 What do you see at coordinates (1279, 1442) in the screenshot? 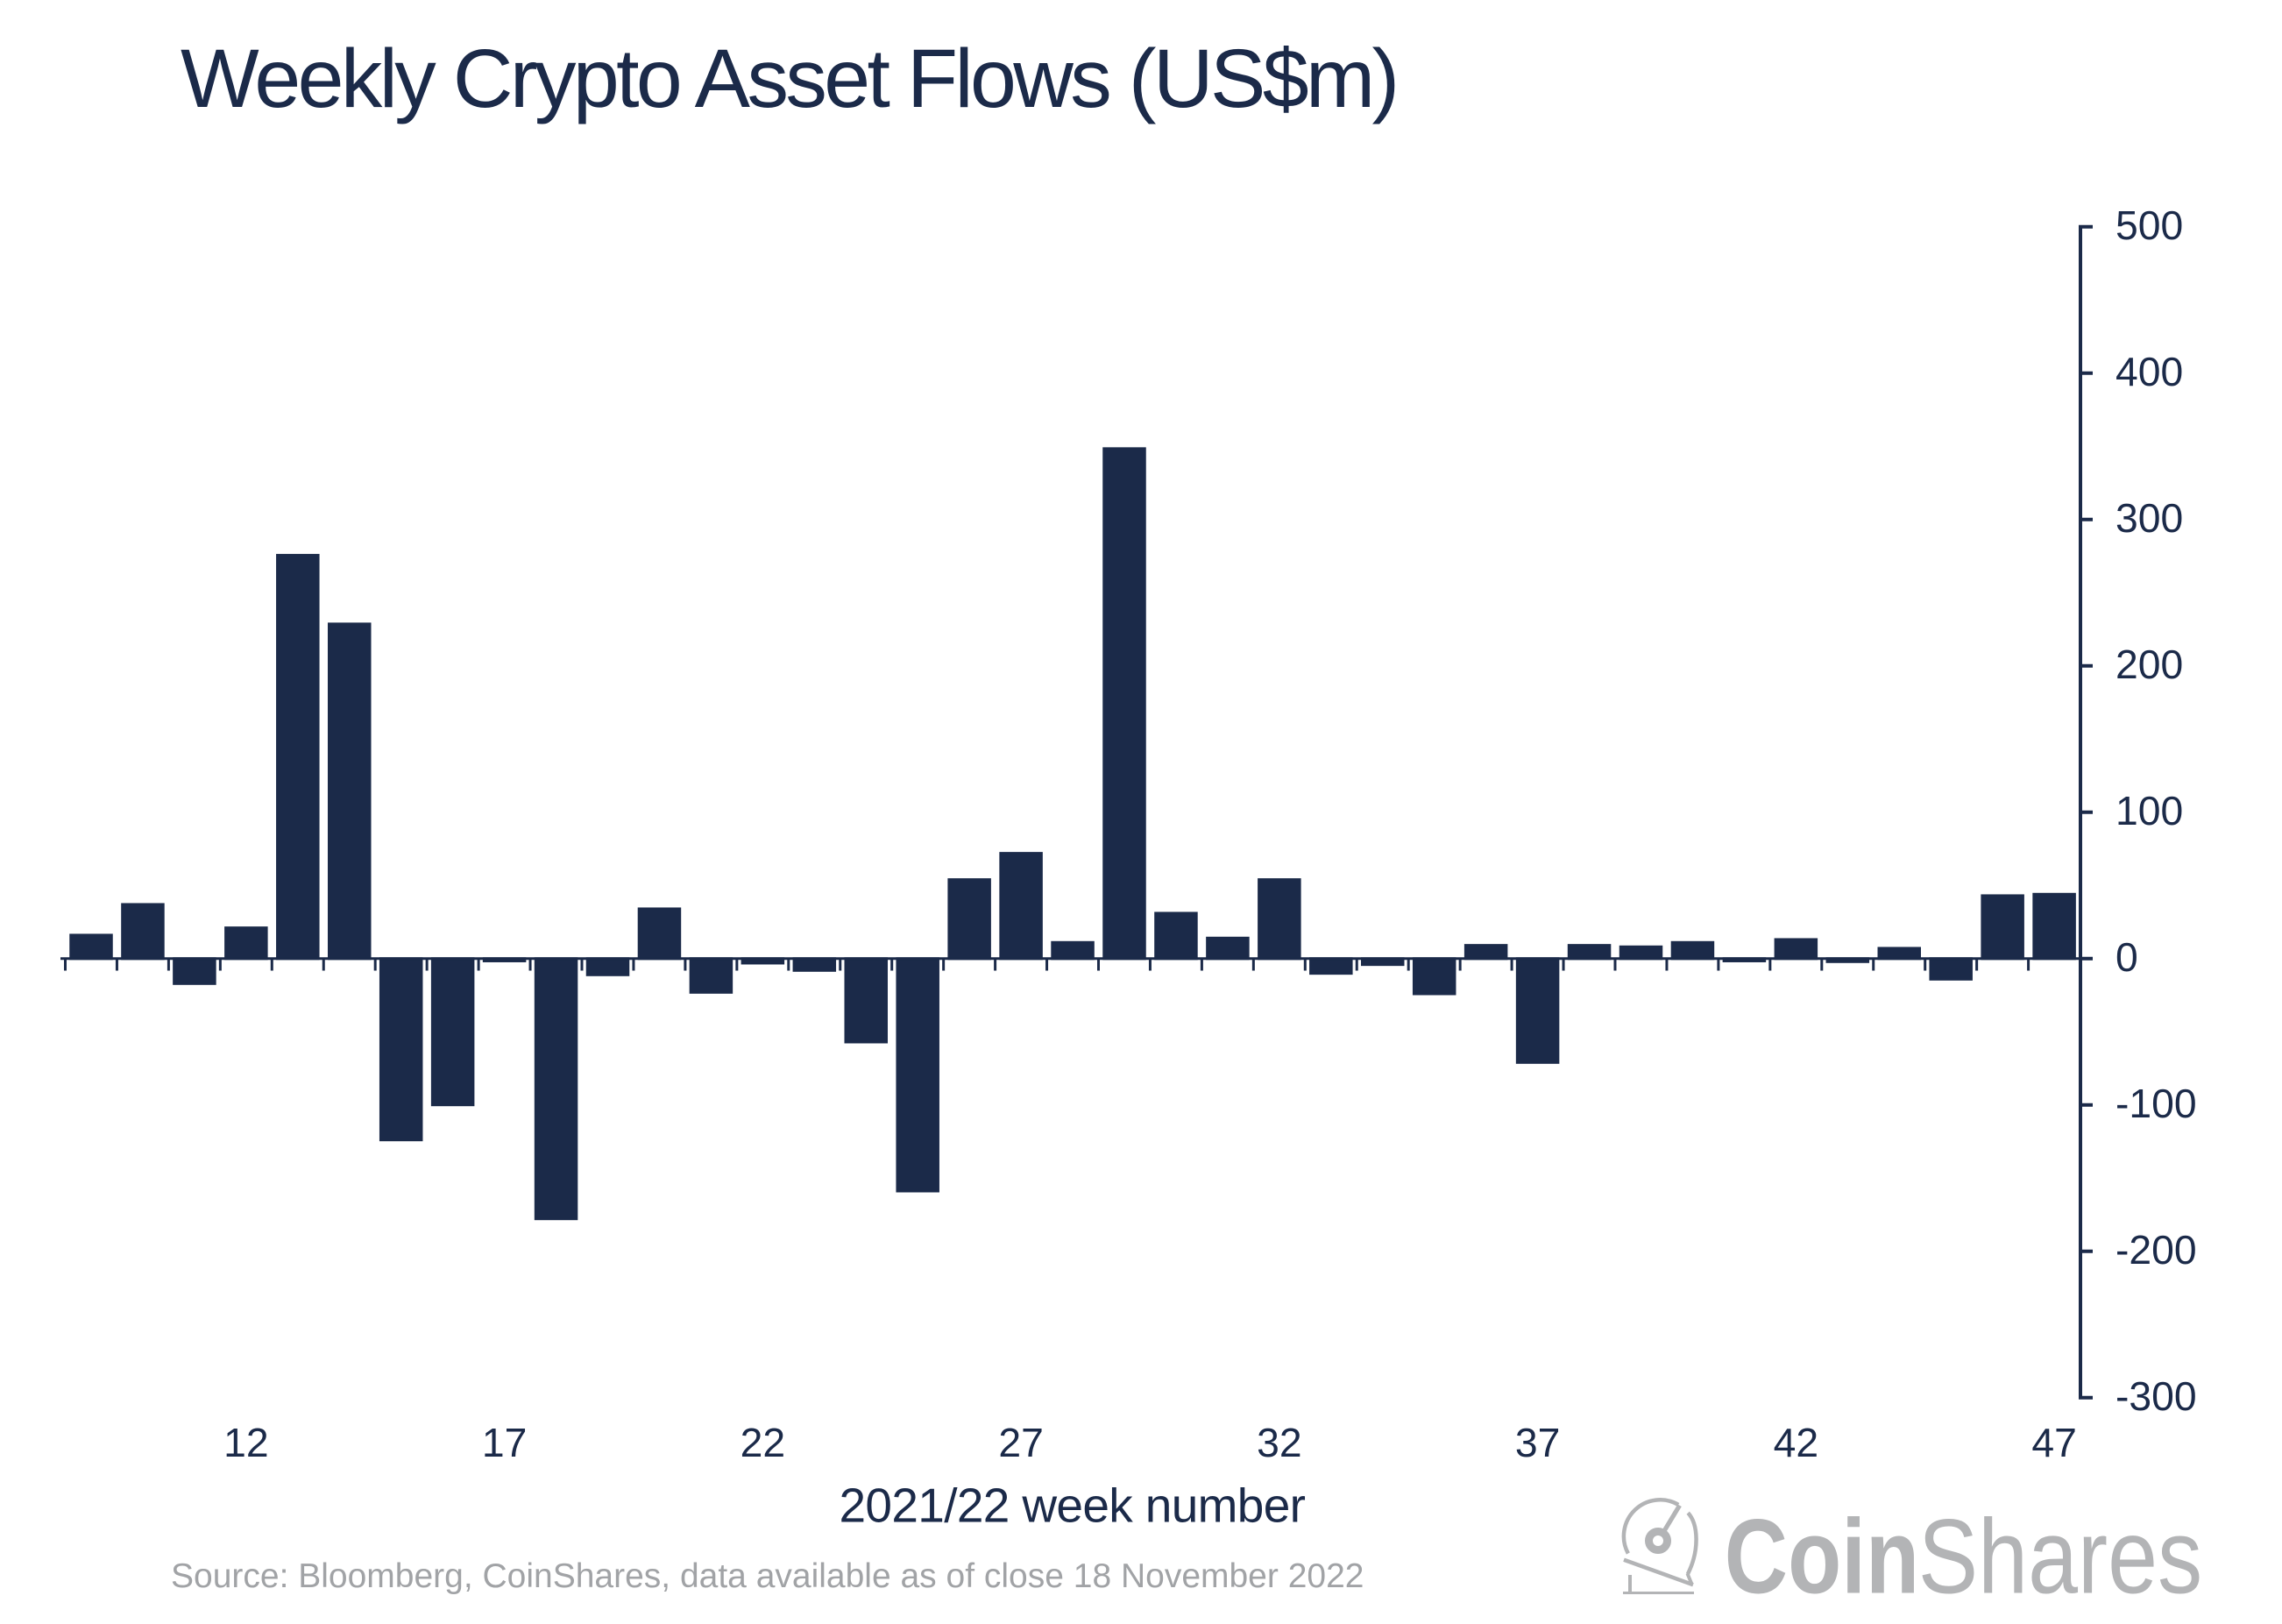
I see `svg-text: 32` at bounding box center [1279, 1442].